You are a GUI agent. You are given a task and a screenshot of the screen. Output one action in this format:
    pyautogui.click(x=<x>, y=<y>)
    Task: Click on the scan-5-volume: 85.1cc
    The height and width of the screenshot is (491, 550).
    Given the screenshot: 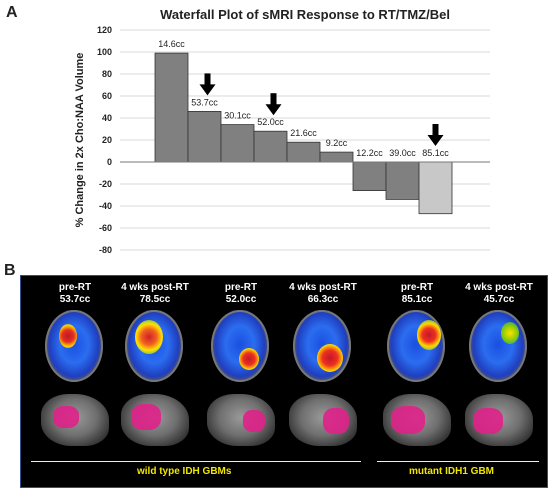 What is the action you would take?
    pyautogui.click(x=417, y=299)
    